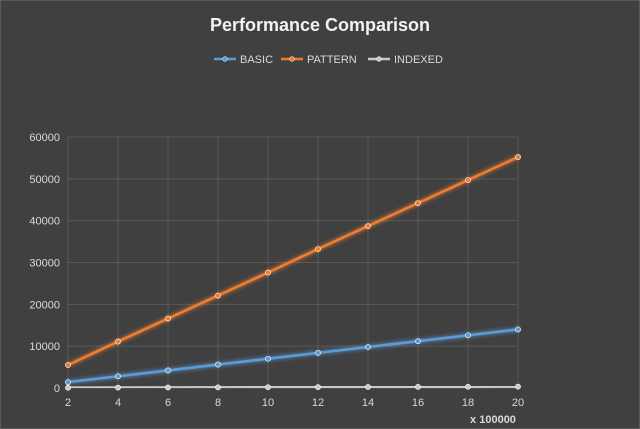  I want to click on y-tick-label: 30000, so click(44, 264).